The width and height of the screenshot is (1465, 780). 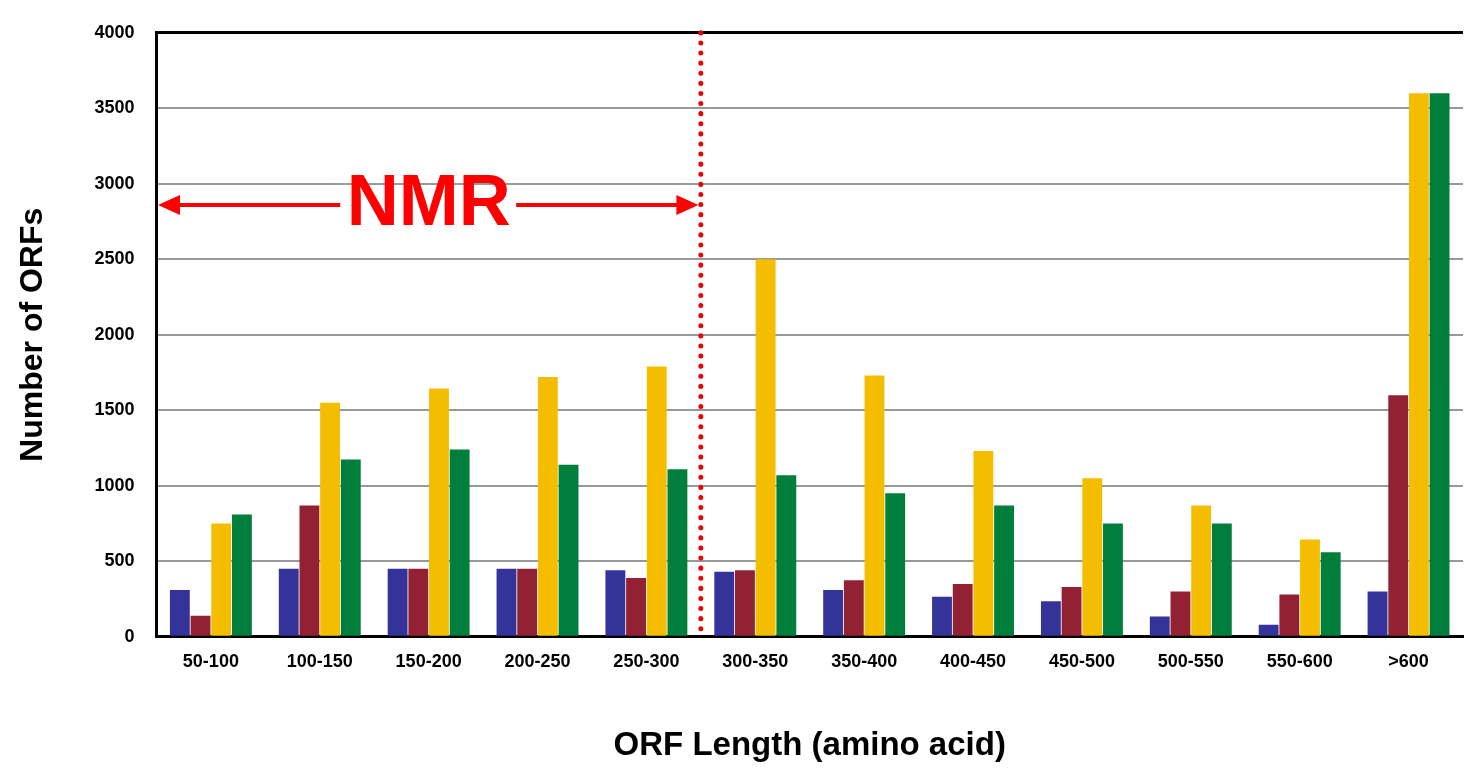 What do you see at coordinates (864, 660) in the screenshot?
I see `x-tick-label: 350-400` at bounding box center [864, 660].